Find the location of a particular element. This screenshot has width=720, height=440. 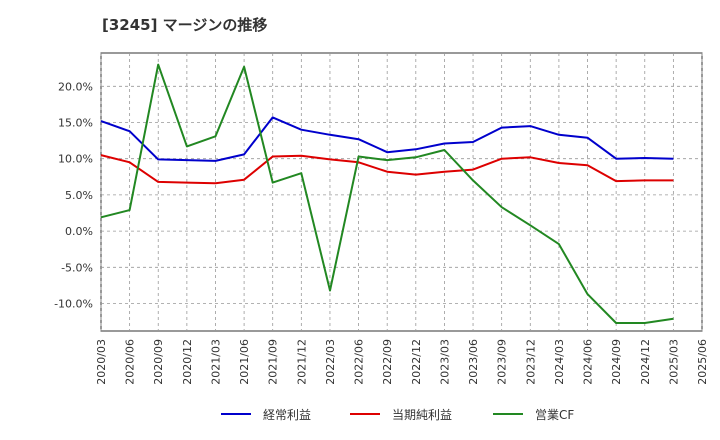

x-tick-label: 2021/12 is located at coordinates (301, 362).